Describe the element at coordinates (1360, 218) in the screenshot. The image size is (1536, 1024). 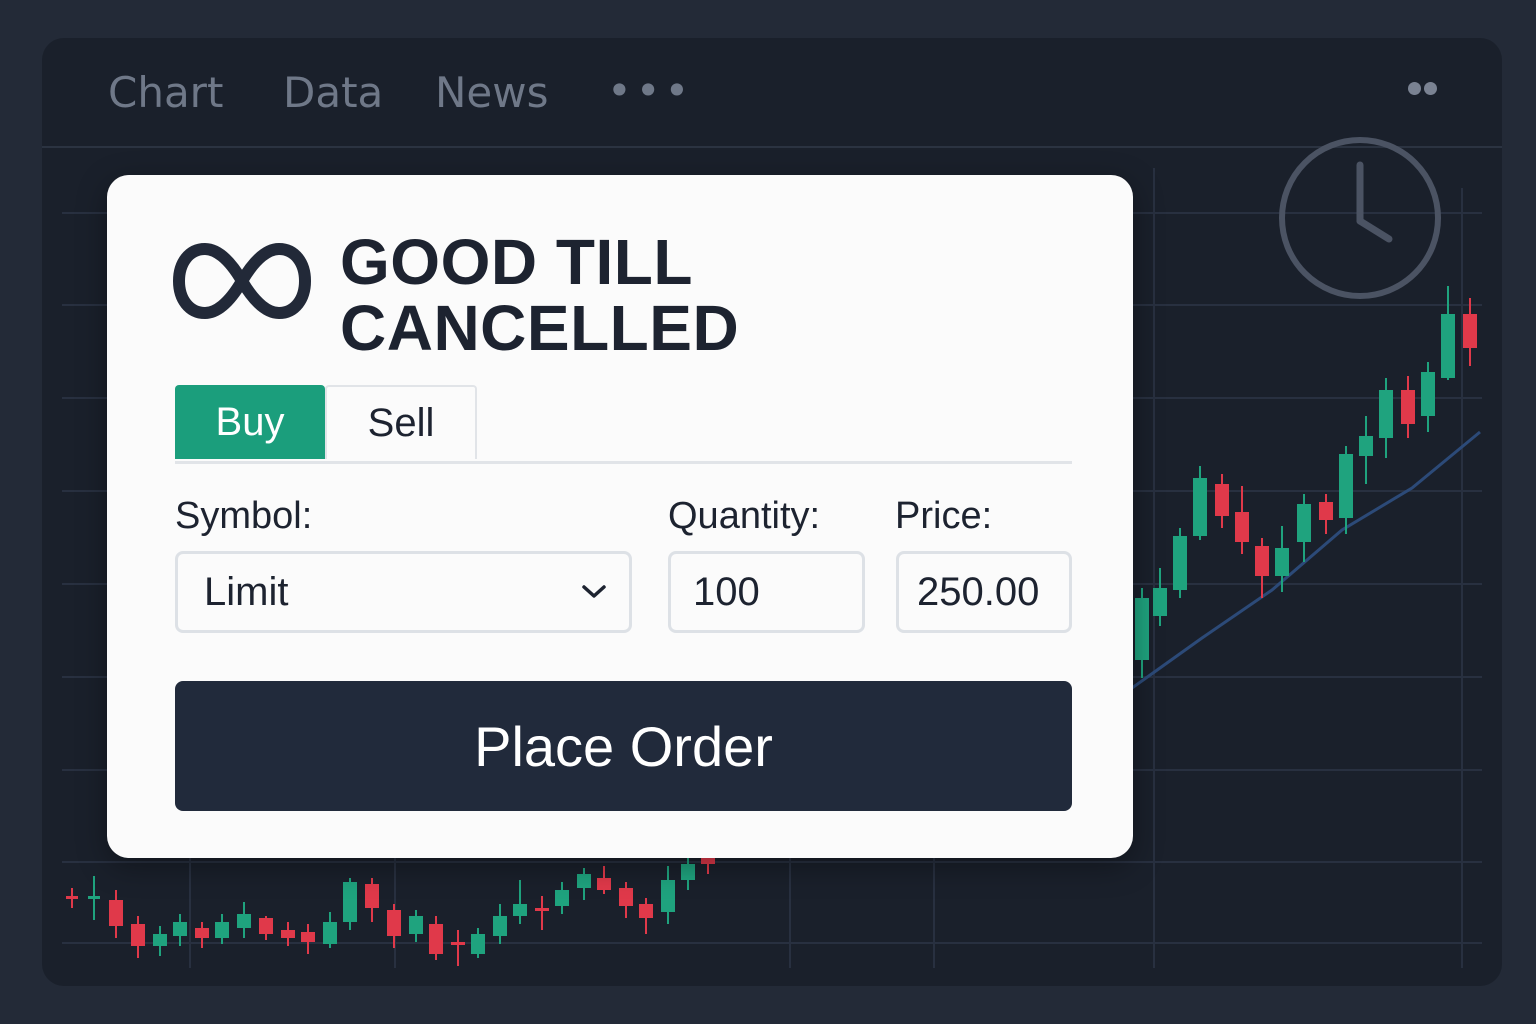
I see `clock-icon` at that location.